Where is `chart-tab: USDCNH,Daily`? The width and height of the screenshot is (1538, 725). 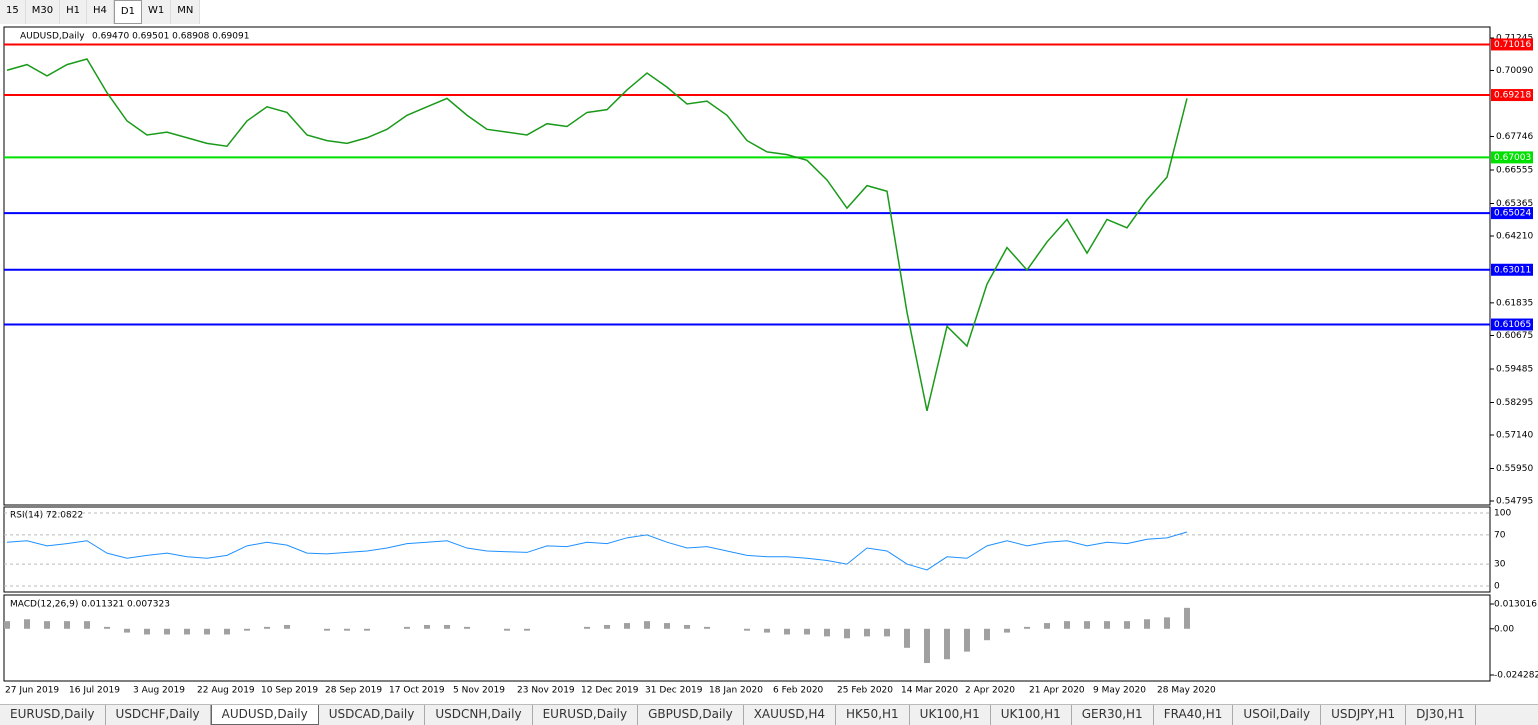 chart-tab: USDCNH,Daily is located at coordinates (479, 715).